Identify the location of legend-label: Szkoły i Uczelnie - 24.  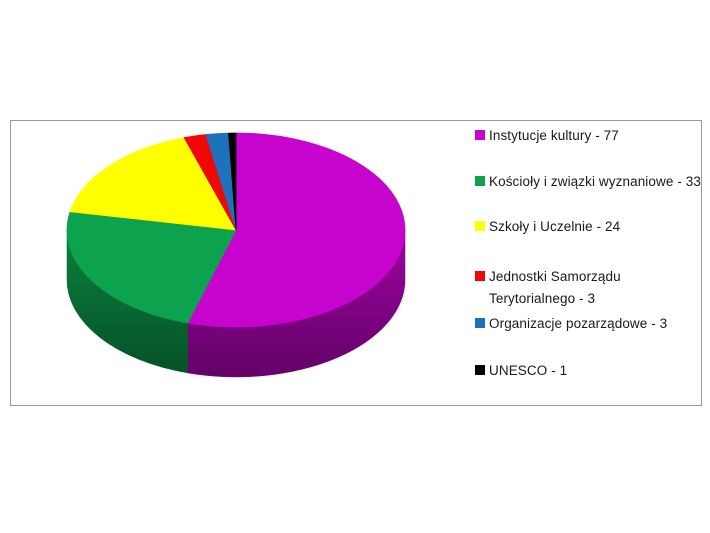
(555, 226).